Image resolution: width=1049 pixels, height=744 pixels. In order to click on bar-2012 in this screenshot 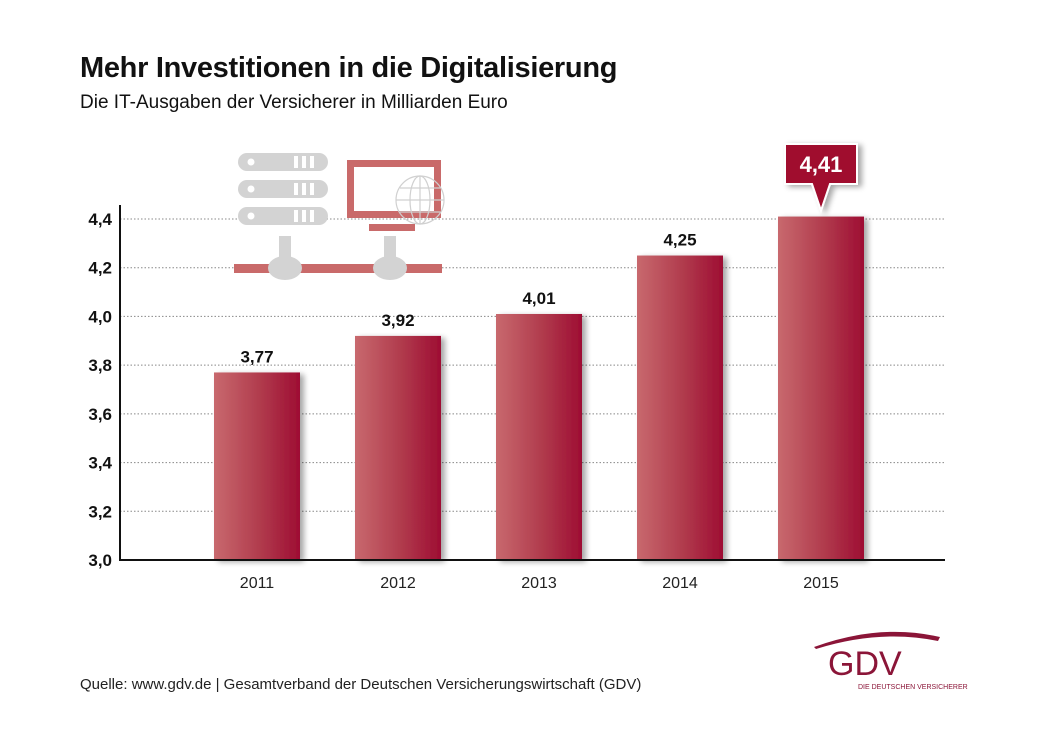, I will do `click(398, 447)`.